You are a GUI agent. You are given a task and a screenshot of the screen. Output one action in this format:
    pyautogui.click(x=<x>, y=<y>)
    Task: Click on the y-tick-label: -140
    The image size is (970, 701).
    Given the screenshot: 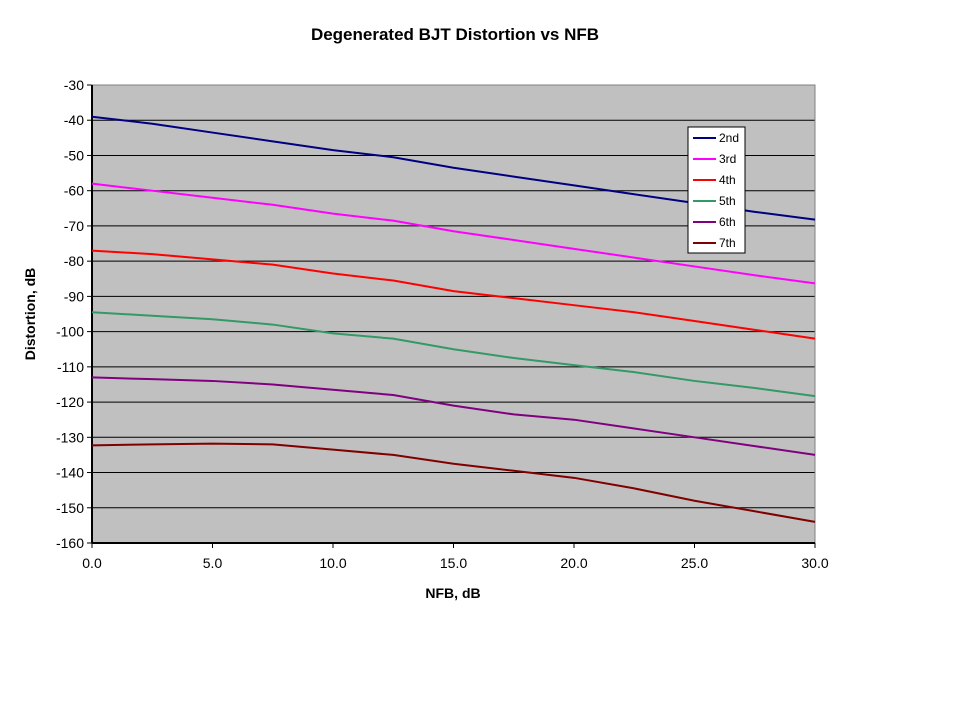 What is the action you would take?
    pyautogui.click(x=70, y=473)
    